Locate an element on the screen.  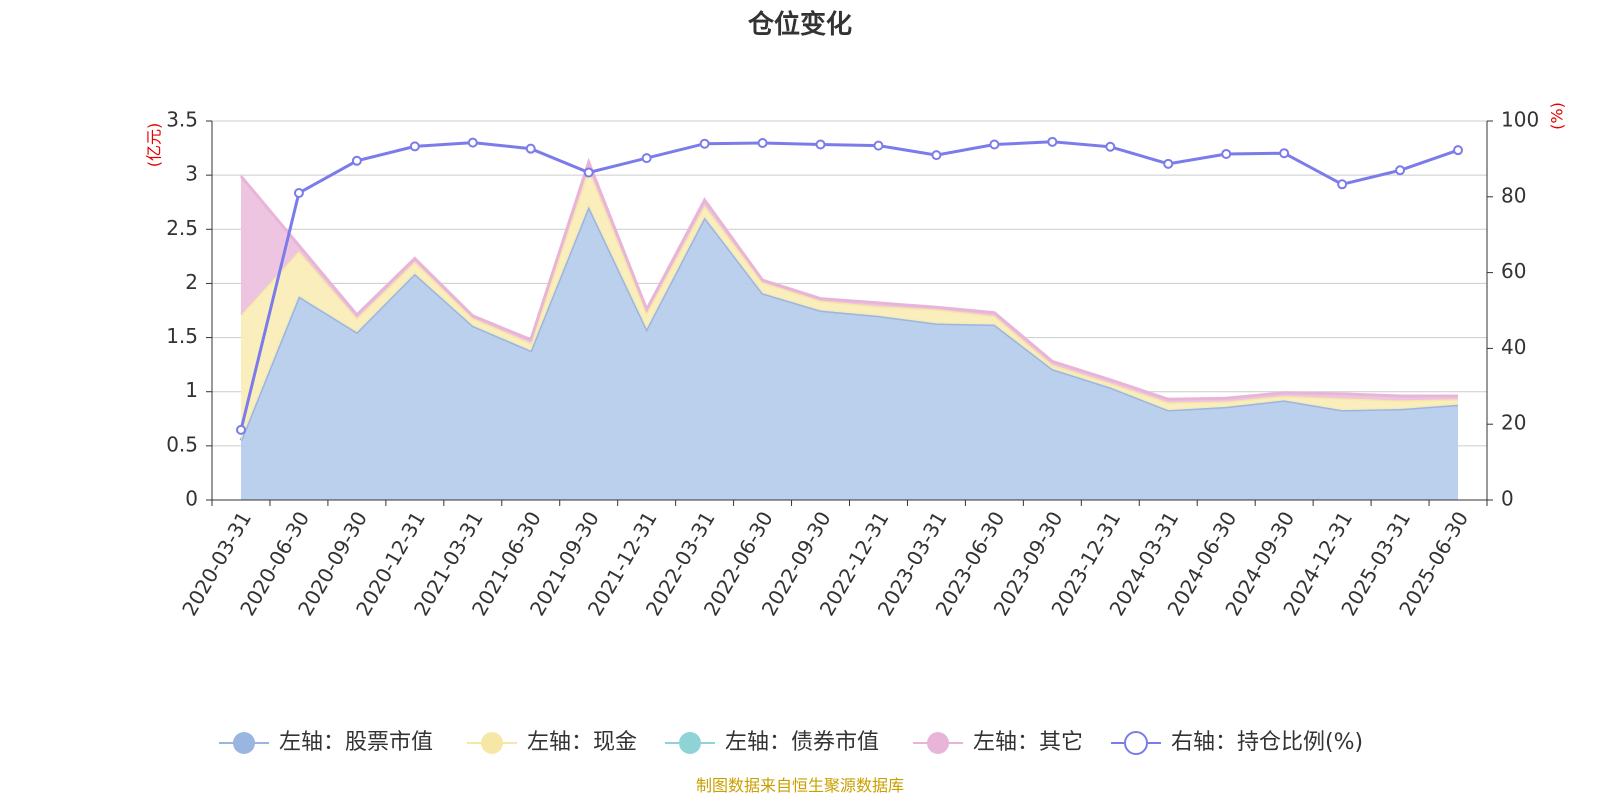
legend: 左轴：股票市值 左轴：现金 左轴：债券市值 左轴：其它 右轴：持仓比例(%) is located at coordinates (791, 742).